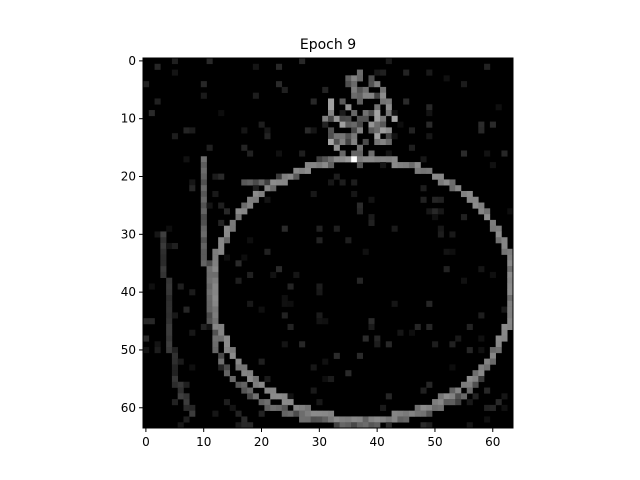 The height and width of the screenshot is (480, 640). What do you see at coordinates (203, 442) in the screenshot?
I see `x-tick-label: 10` at bounding box center [203, 442].